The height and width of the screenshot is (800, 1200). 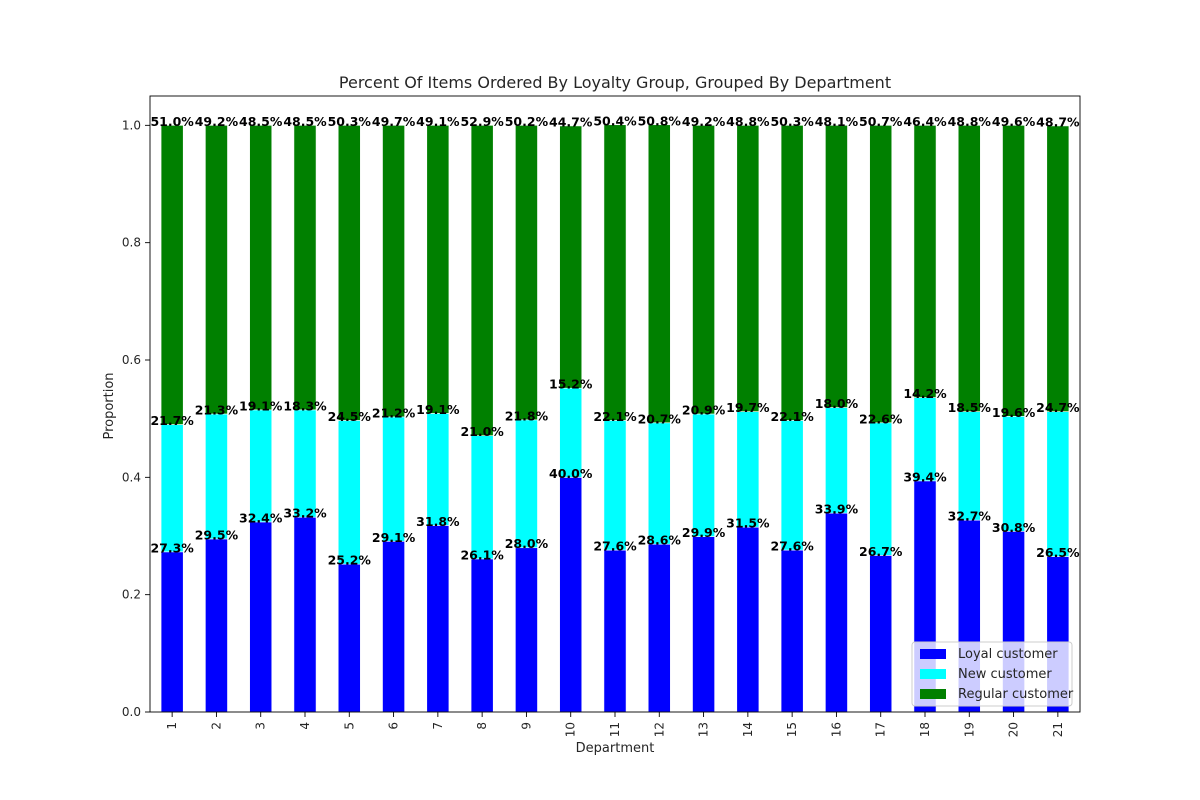 I want to click on data-label-regular-customer-dept-16: 48.1%, so click(x=837, y=121).